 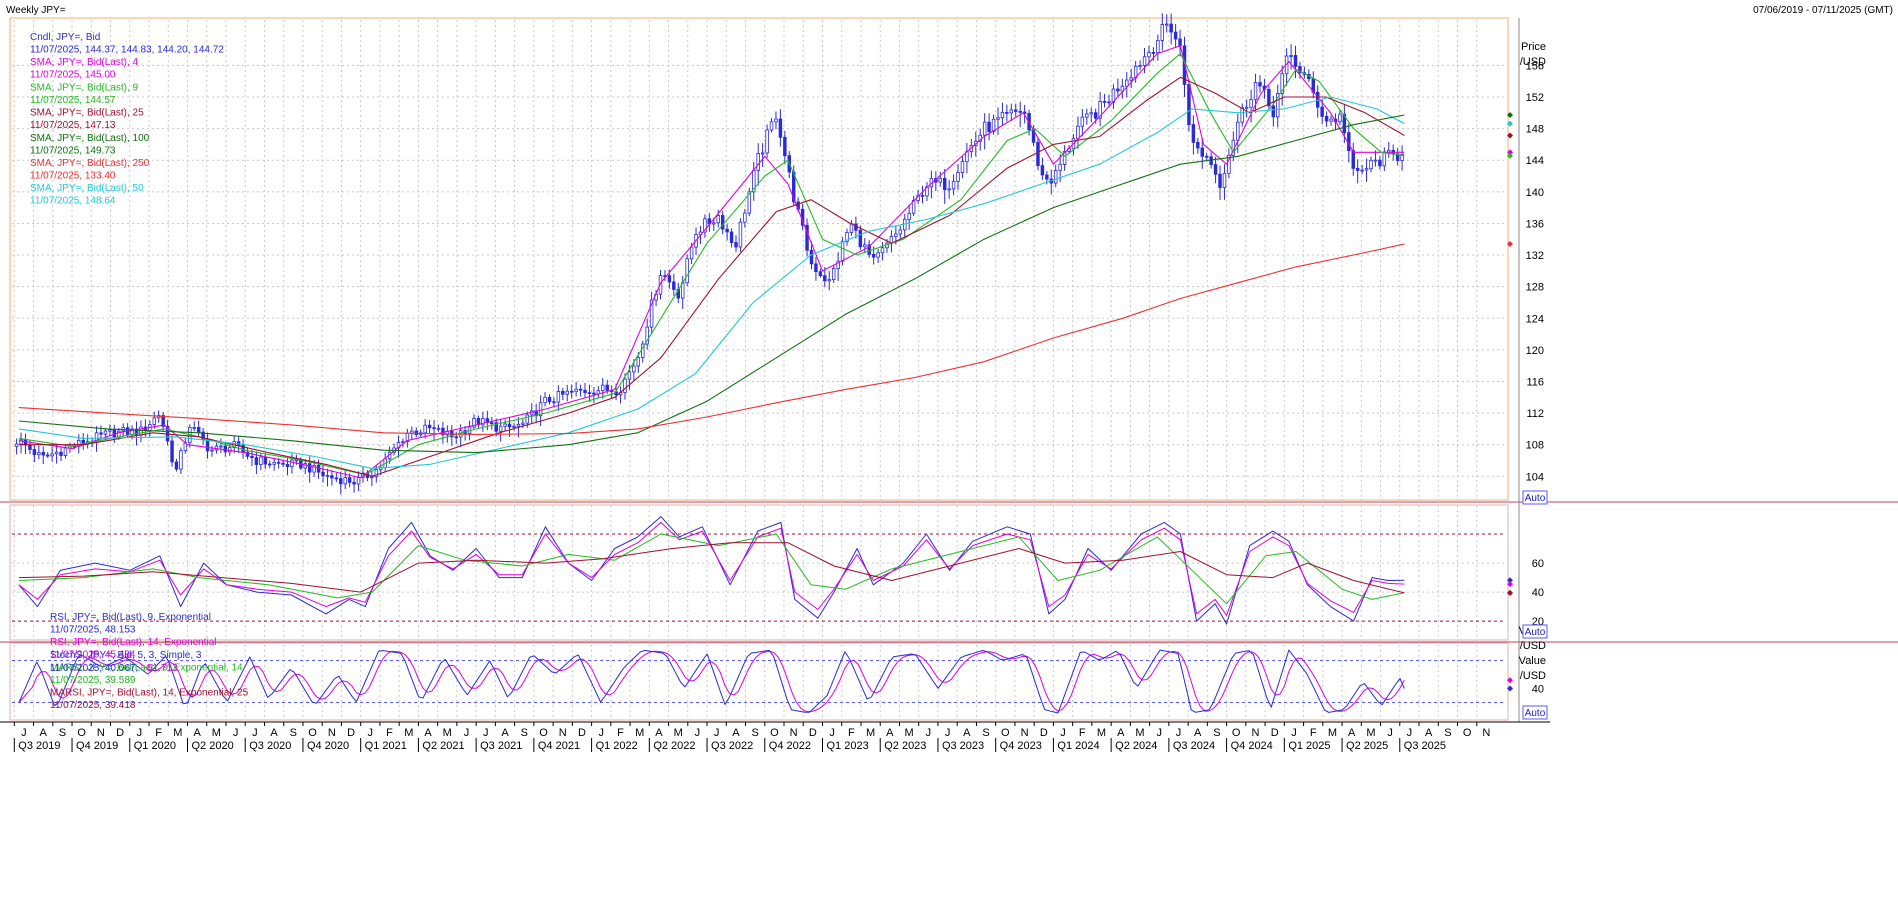 What do you see at coordinates (1535, 193) in the screenshot?
I see `price-tick-label: 140` at bounding box center [1535, 193].